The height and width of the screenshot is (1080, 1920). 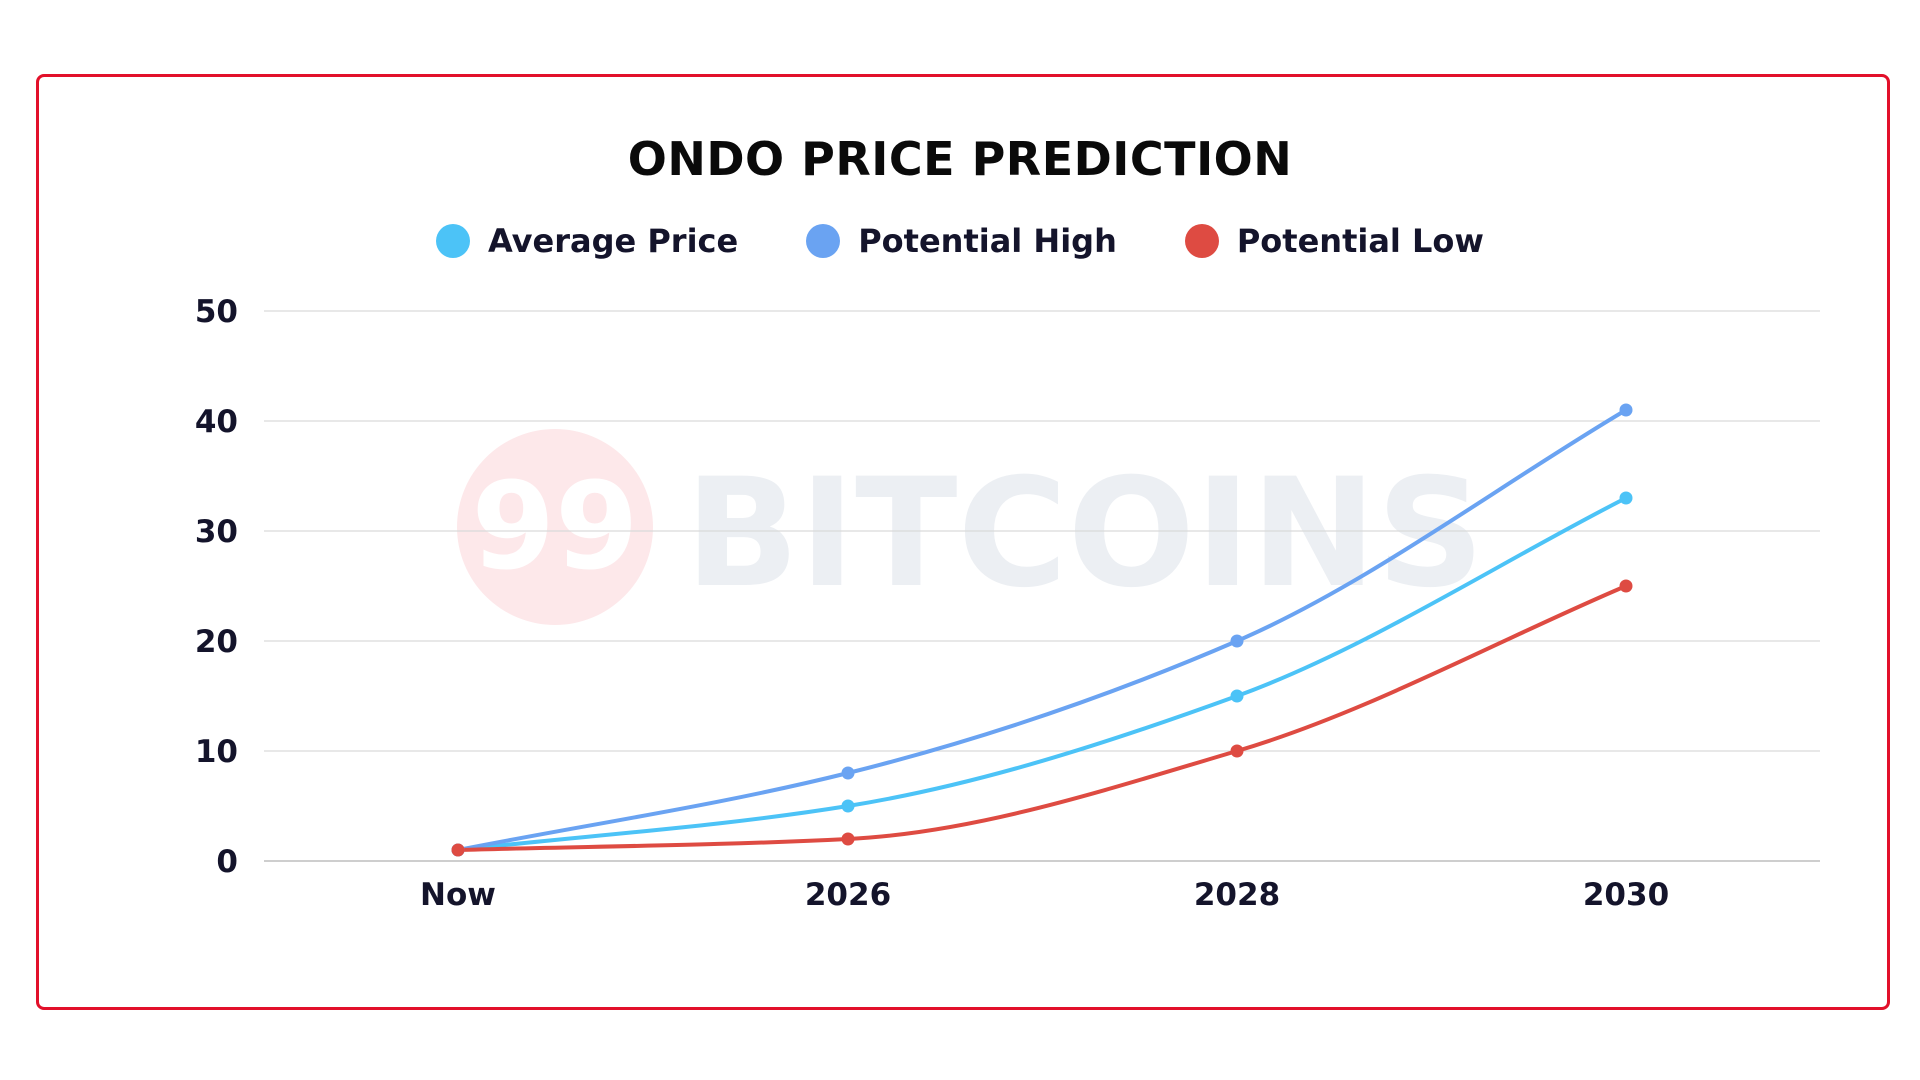 I want to click on legend-item-high: Potential High, so click(x=961, y=241).